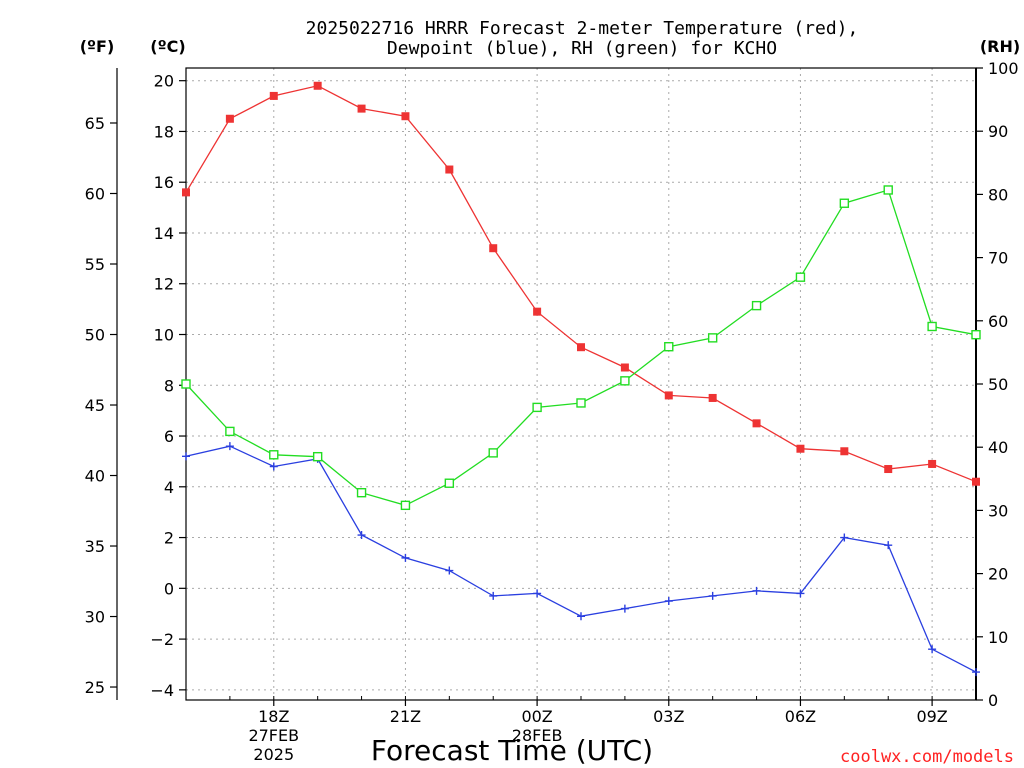 Image resolution: width=1024 pixels, height=768 pixels. Describe the element at coordinates (998, 131) in the screenshot. I see `rh-tick-label: 90` at that location.